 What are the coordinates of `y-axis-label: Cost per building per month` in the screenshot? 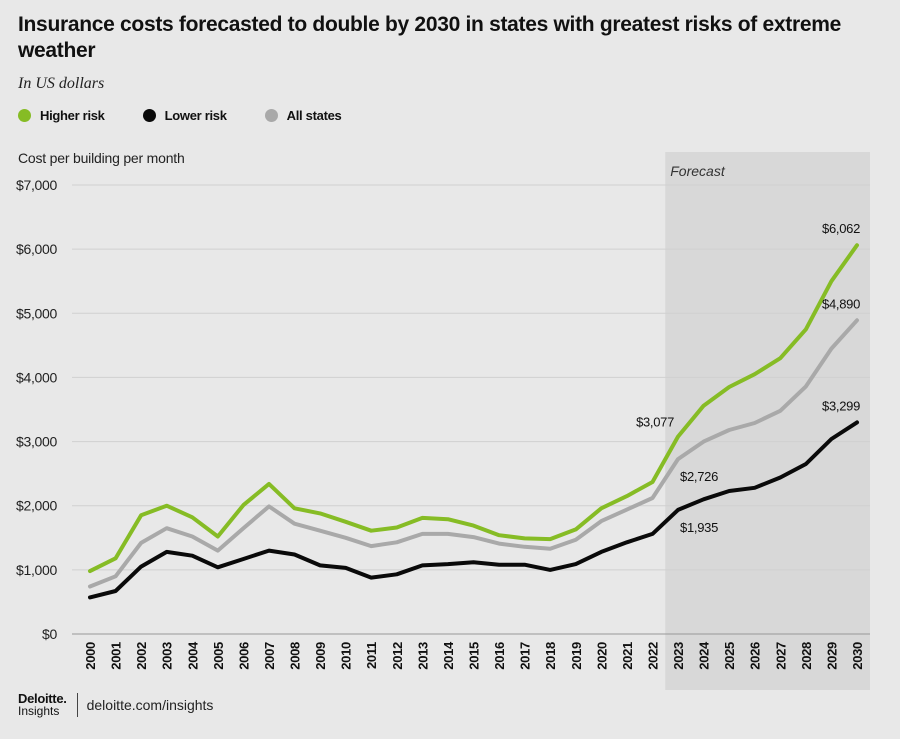 It's located at (101, 158).